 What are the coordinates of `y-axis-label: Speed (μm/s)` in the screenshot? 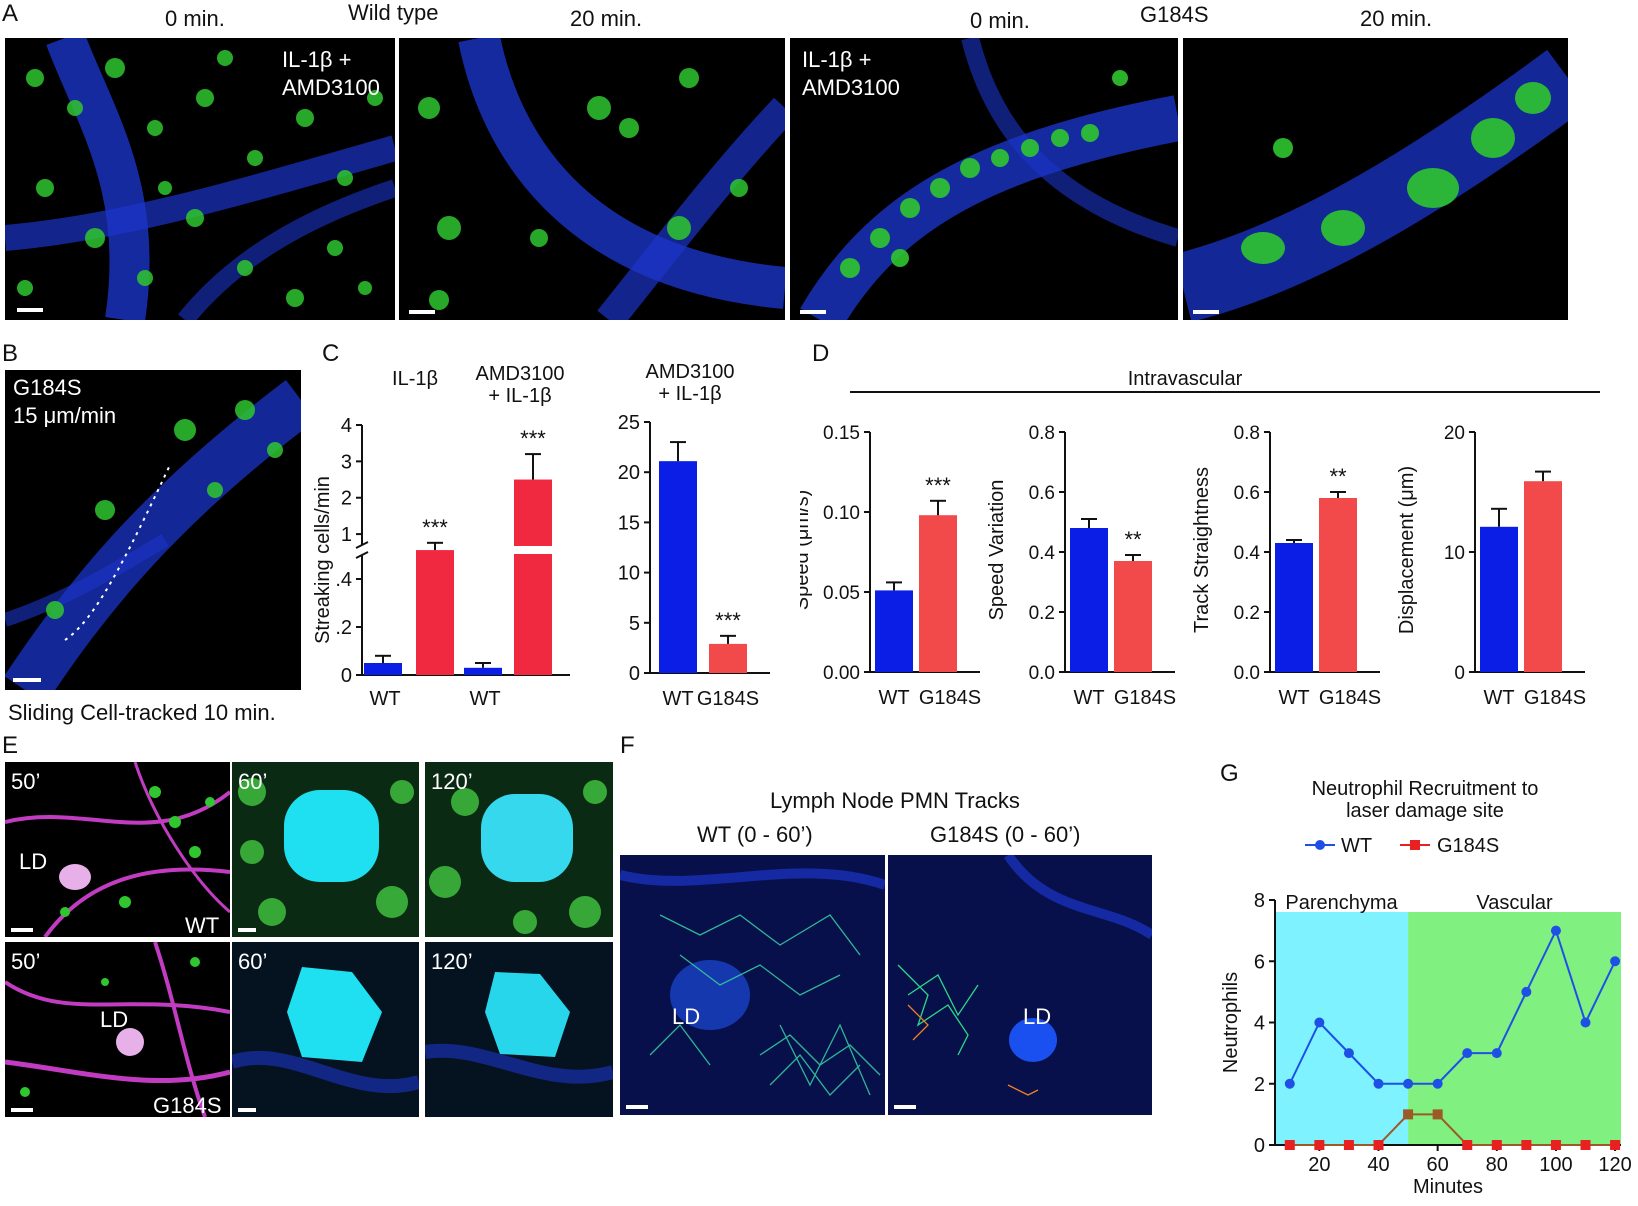 It's located at (806, 550).